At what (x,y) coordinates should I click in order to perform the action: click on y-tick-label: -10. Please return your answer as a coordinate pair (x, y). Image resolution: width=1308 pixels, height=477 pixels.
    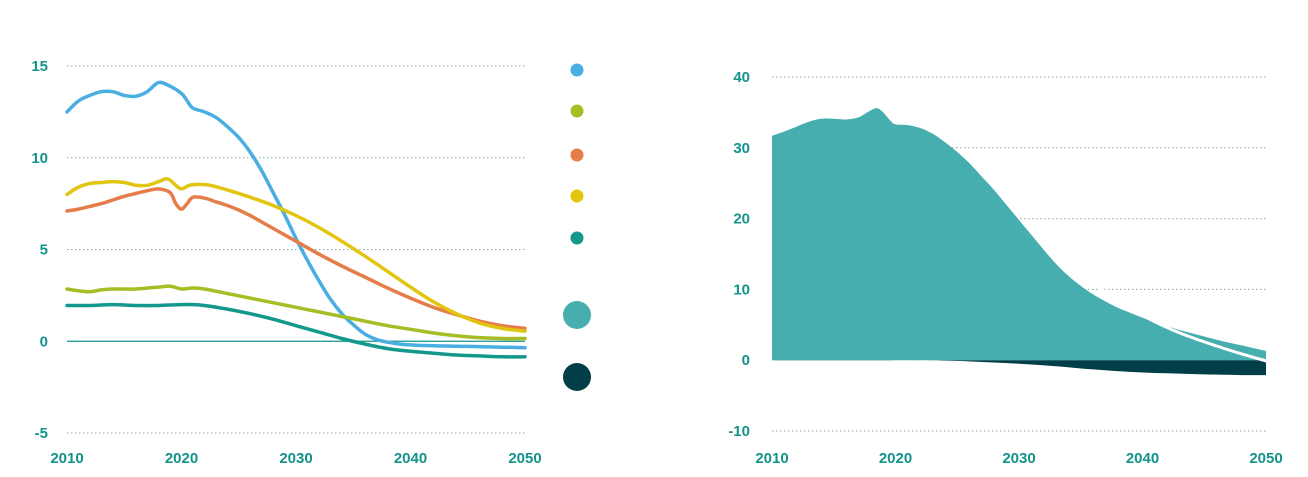
    Looking at the image, I should click on (739, 431).